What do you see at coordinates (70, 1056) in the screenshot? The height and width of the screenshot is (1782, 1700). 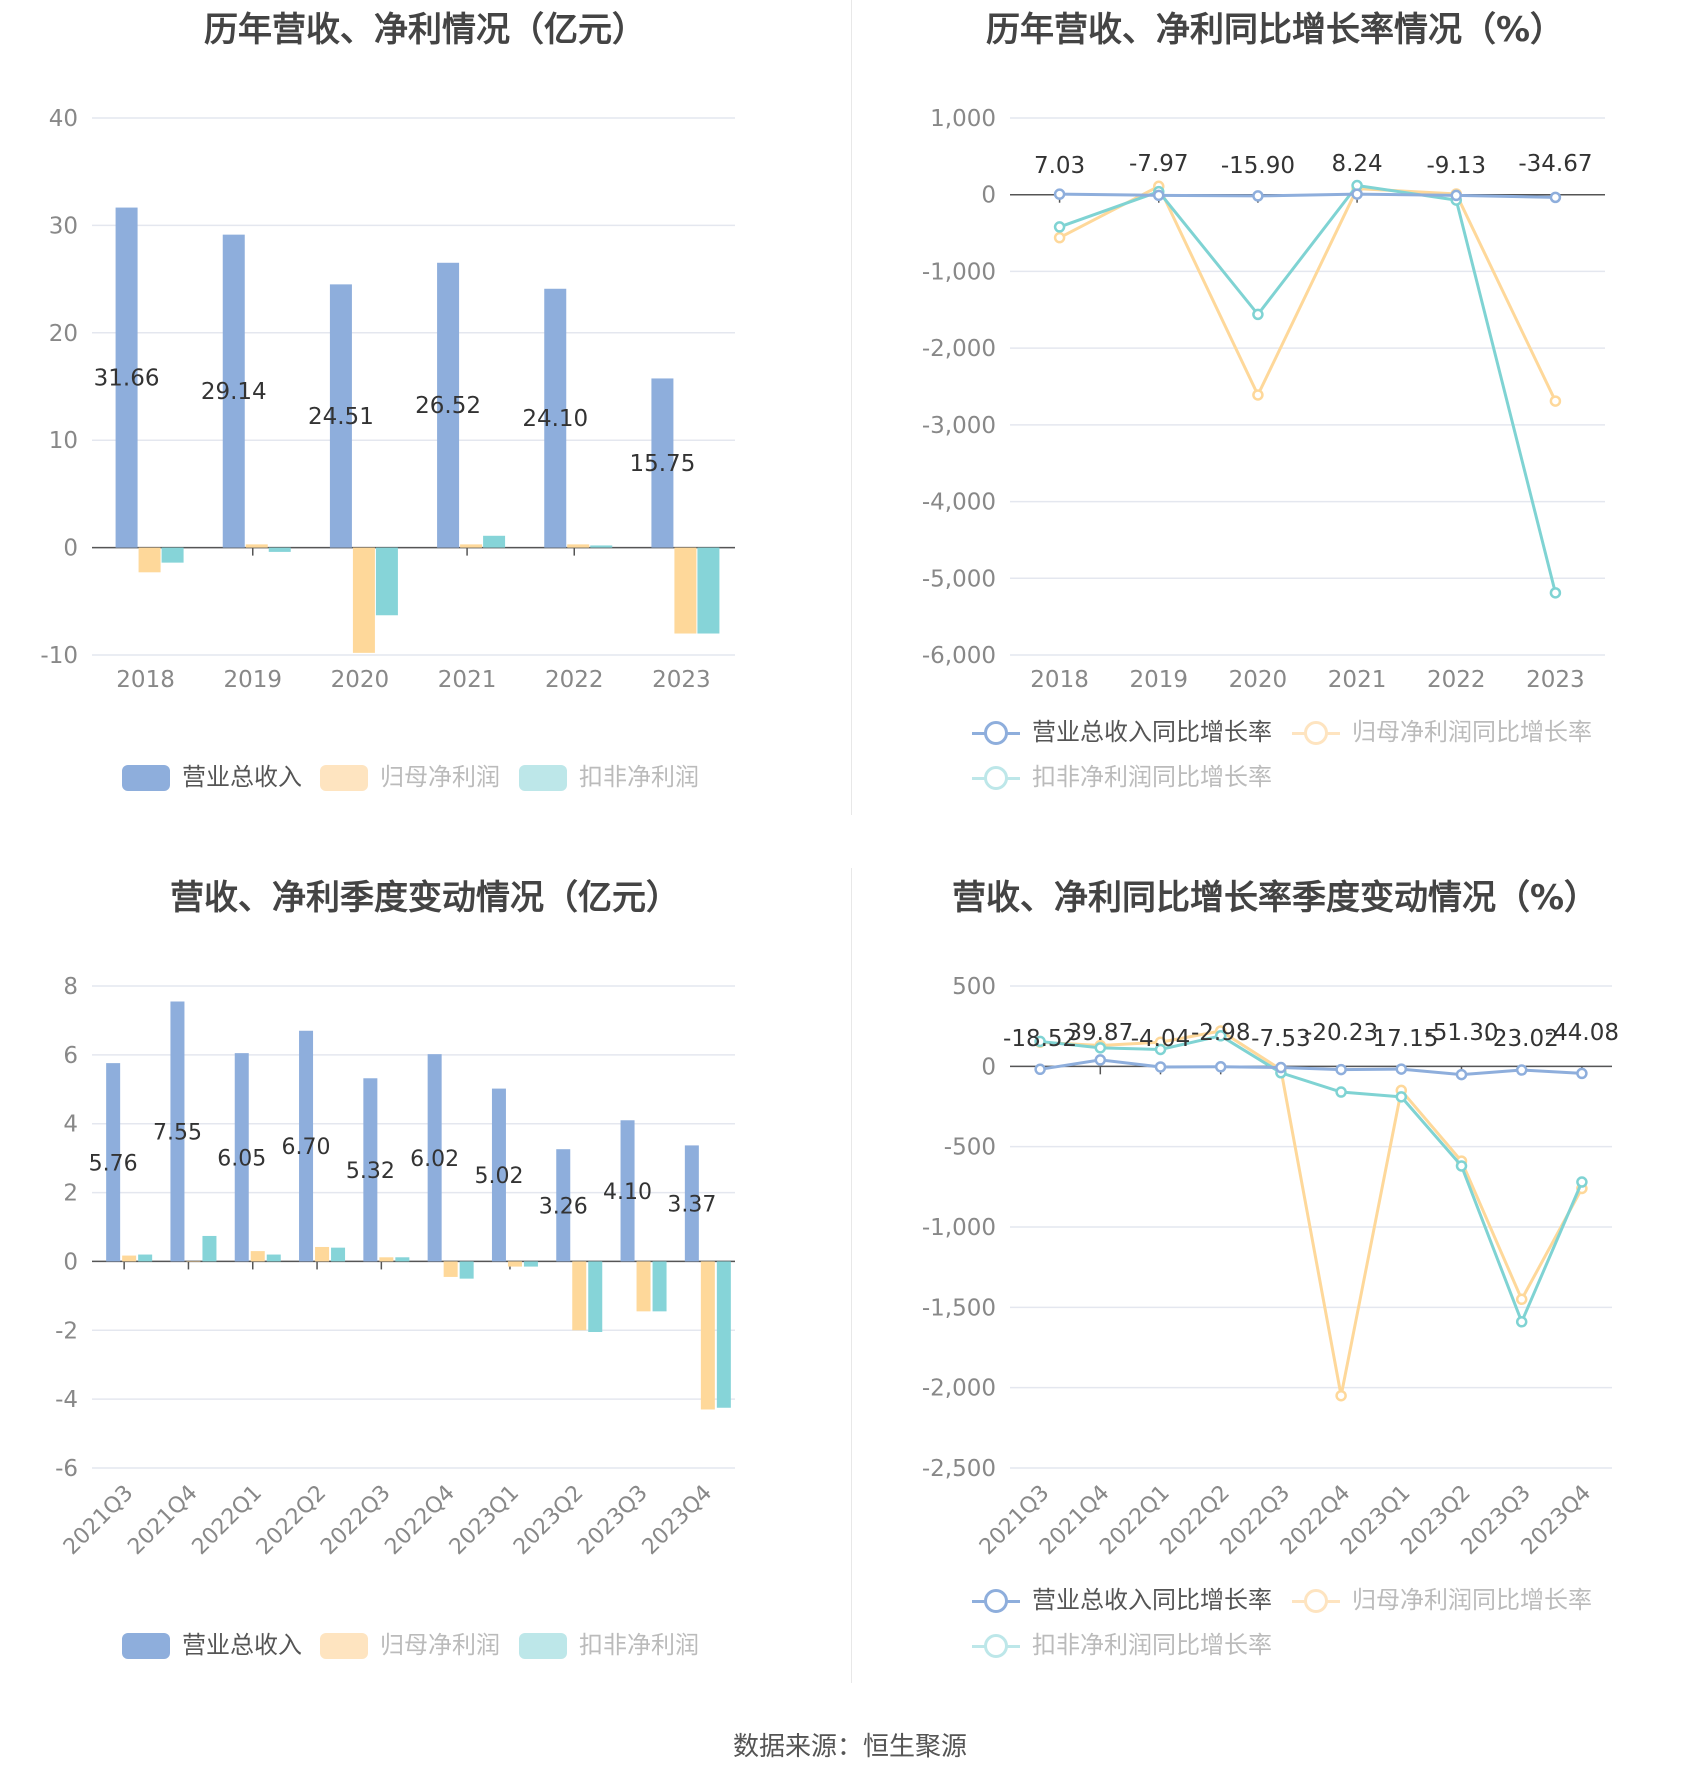 I see `y-tick-label: 6` at bounding box center [70, 1056].